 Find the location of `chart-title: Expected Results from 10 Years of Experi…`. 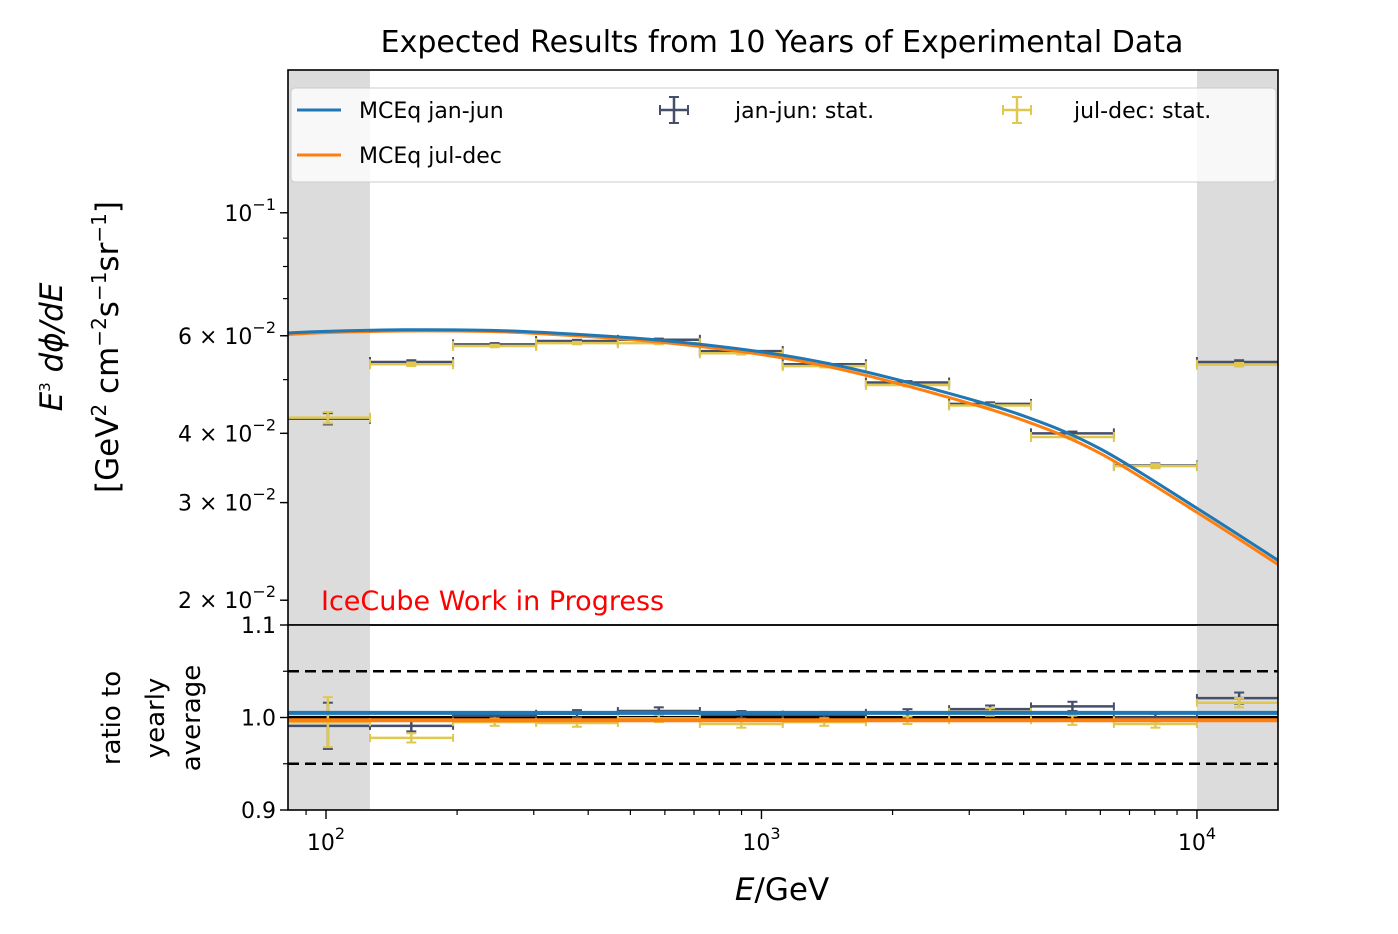

chart-title: Expected Results from 10 Years of Experi… is located at coordinates (782, 42).